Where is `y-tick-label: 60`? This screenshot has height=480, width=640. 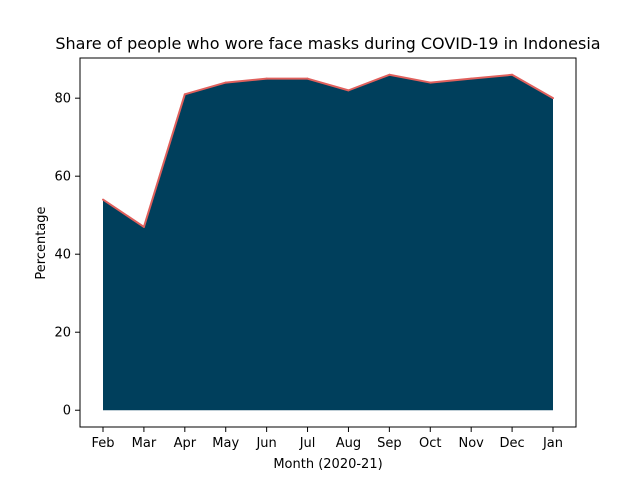
y-tick-label: 60 is located at coordinates (62, 177).